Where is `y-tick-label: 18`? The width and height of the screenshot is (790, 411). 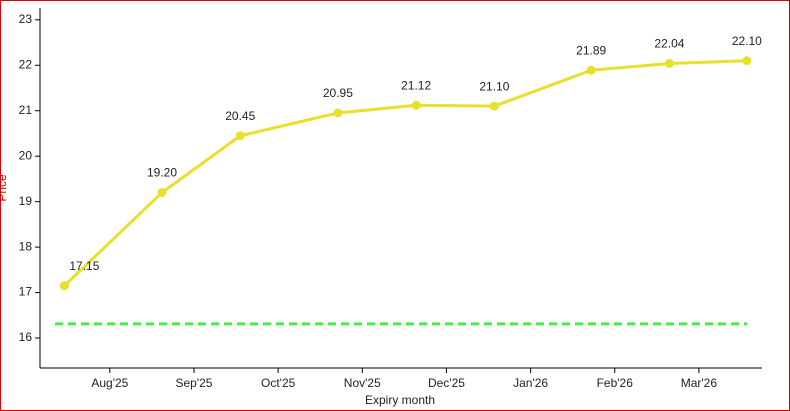 y-tick-label: 18 is located at coordinates (26, 246).